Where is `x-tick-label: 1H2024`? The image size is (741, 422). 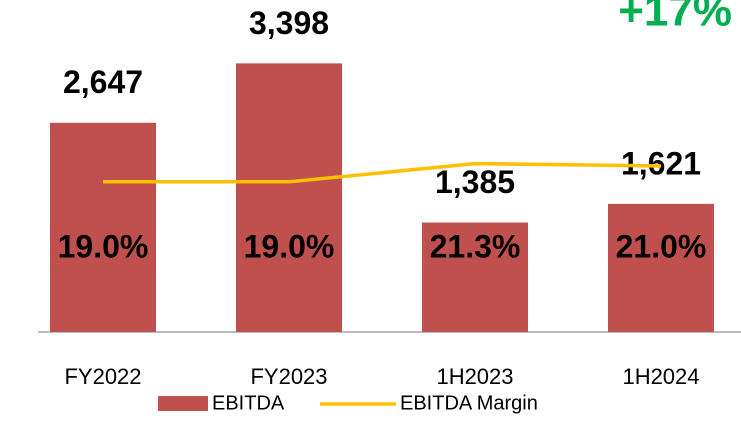
x-tick-label: 1H2024 is located at coordinates (660, 376).